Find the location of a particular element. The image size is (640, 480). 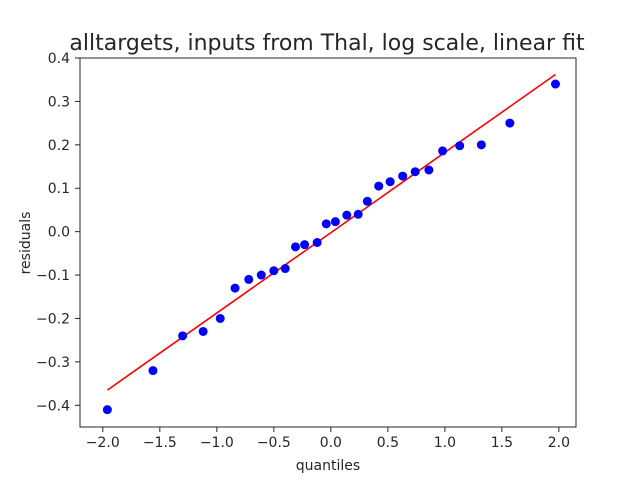

y-tick-label: −0.4 is located at coordinates (53, 406).